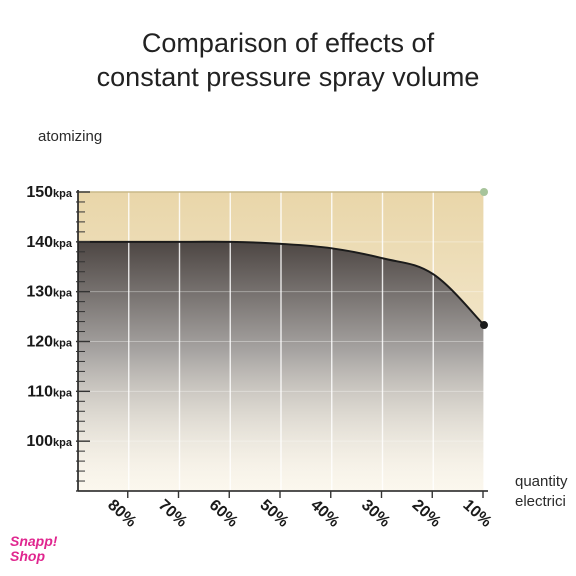 The image size is (576, 576). What do you see at coordinates (426, 514) in the screenshot?
I see `x-tick-label: 20%` at bounding box center [426, 514].